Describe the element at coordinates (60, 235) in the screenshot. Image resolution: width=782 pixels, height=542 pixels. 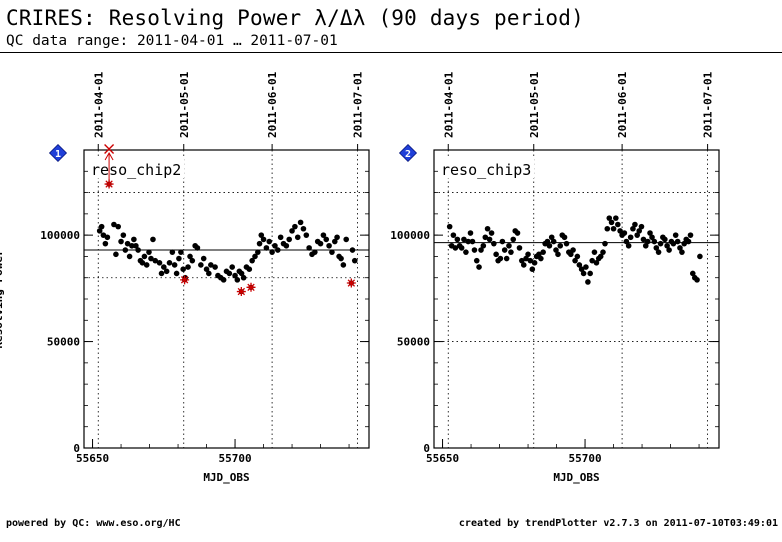
I see `y-tick-label: 100000` at that location.